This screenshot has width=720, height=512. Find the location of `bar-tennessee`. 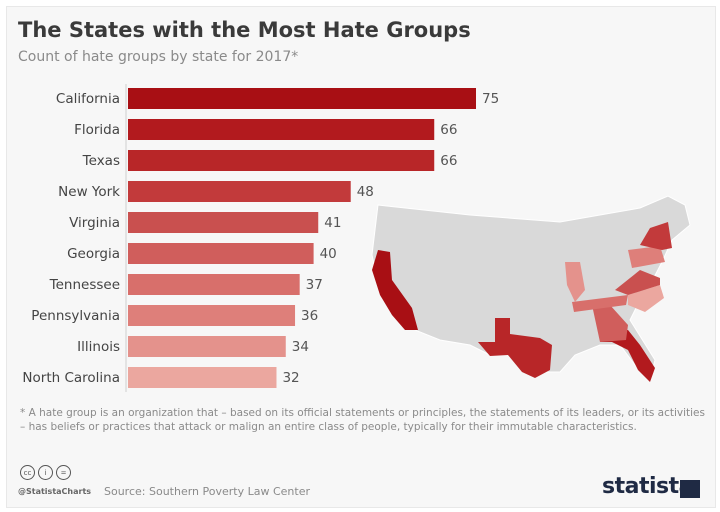

bar-tennessee is located at coordinates (214, 284).